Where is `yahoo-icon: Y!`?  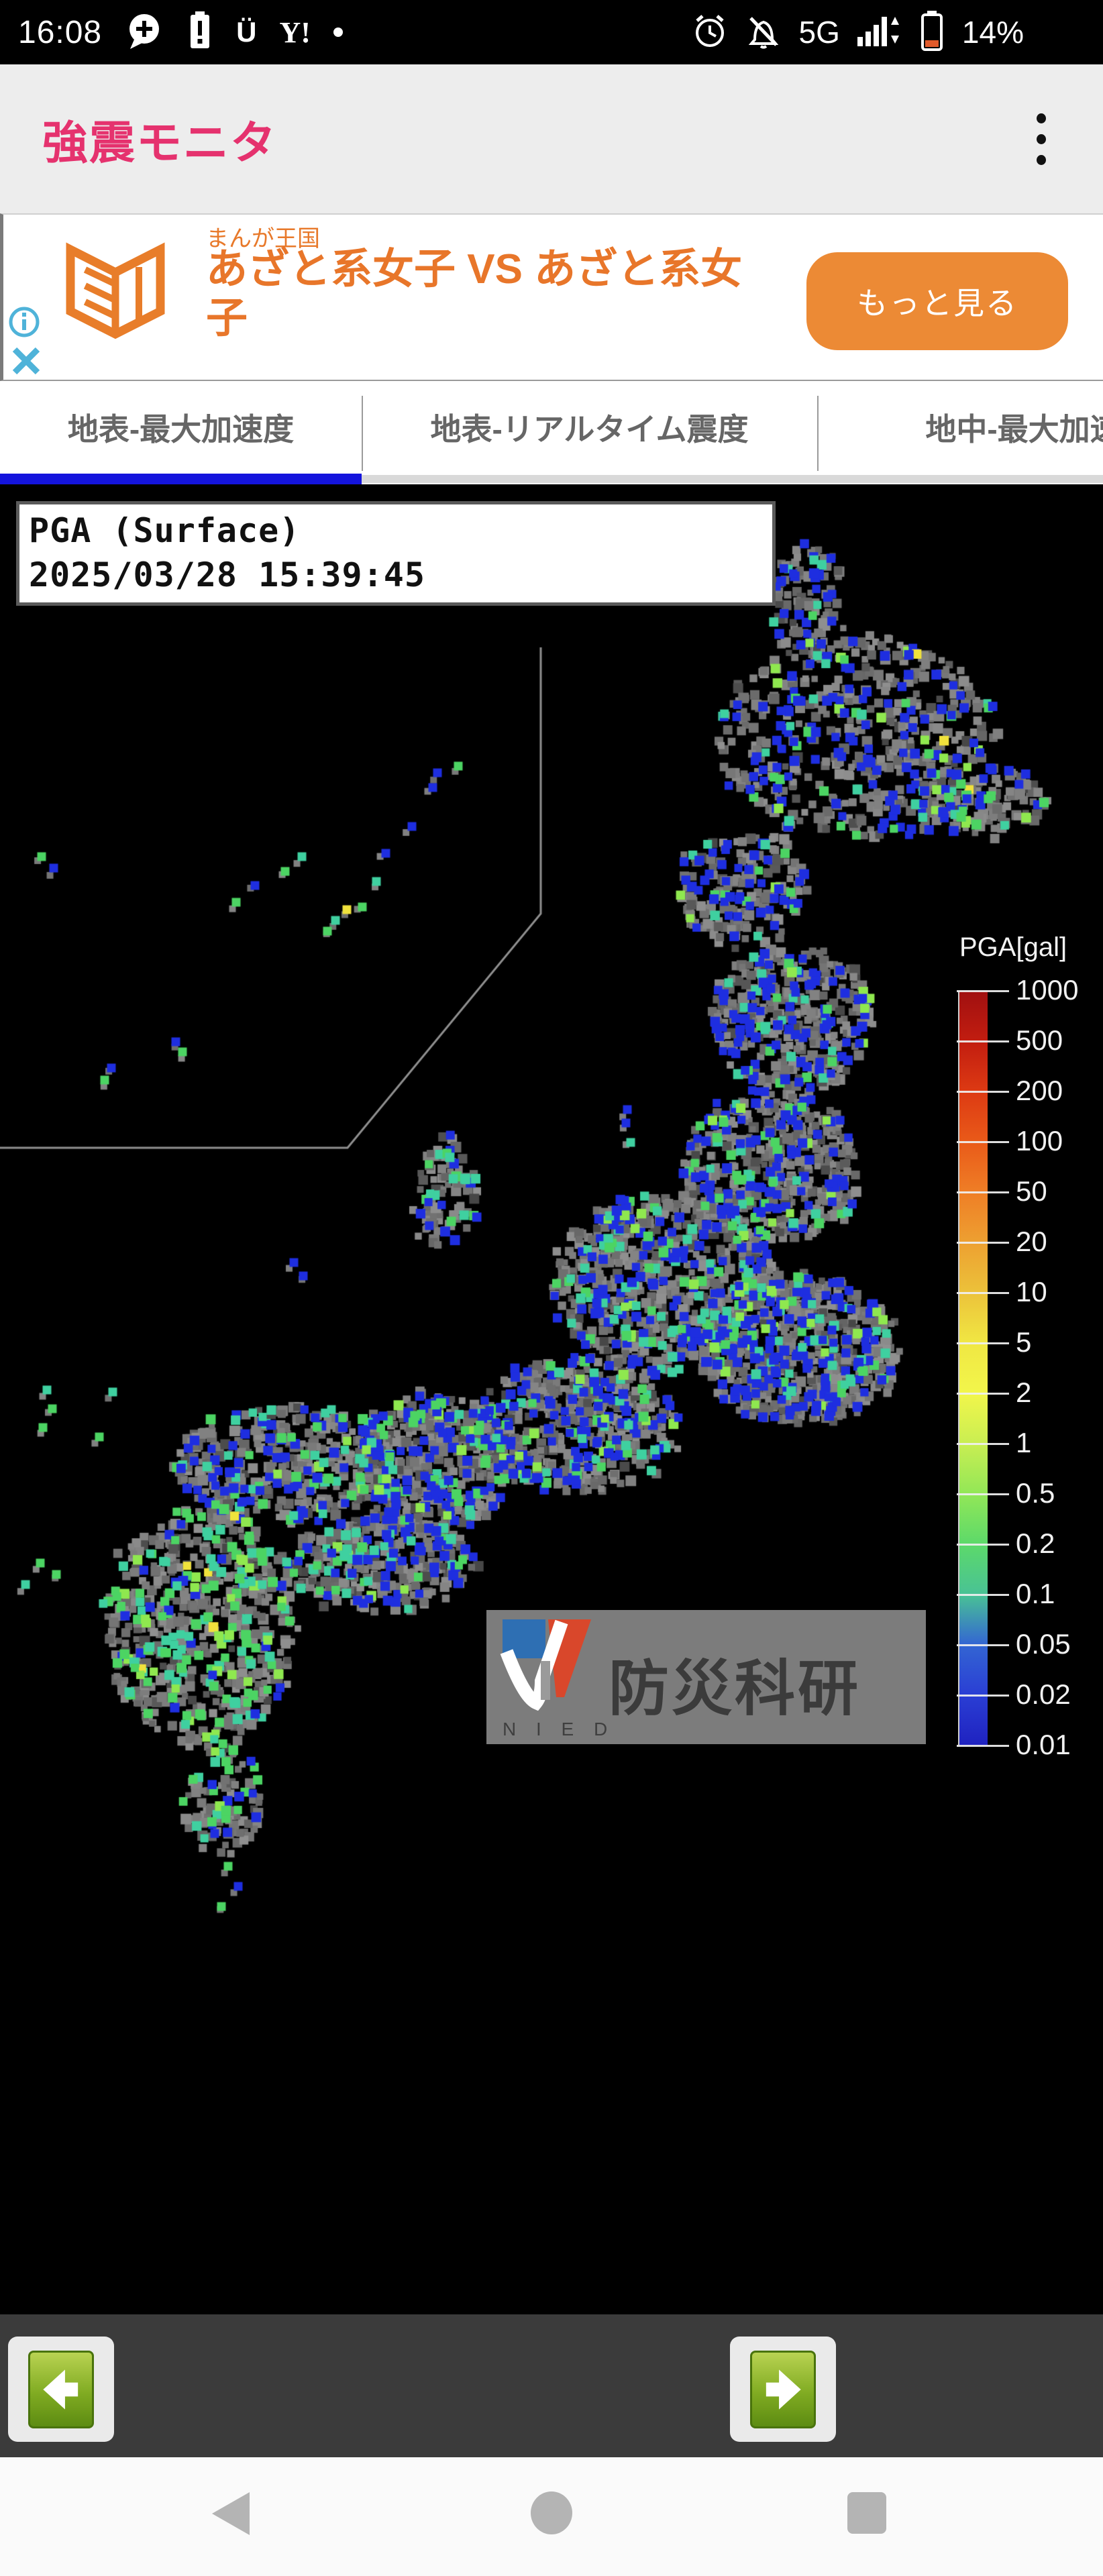 yahoo-icon: Y! is located at coordinates (295, 32).